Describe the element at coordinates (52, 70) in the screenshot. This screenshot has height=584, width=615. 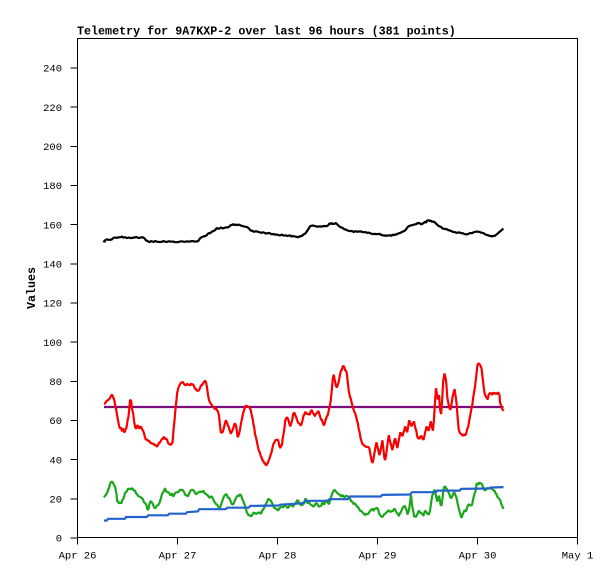
I see `svg-text: 240` at that location.